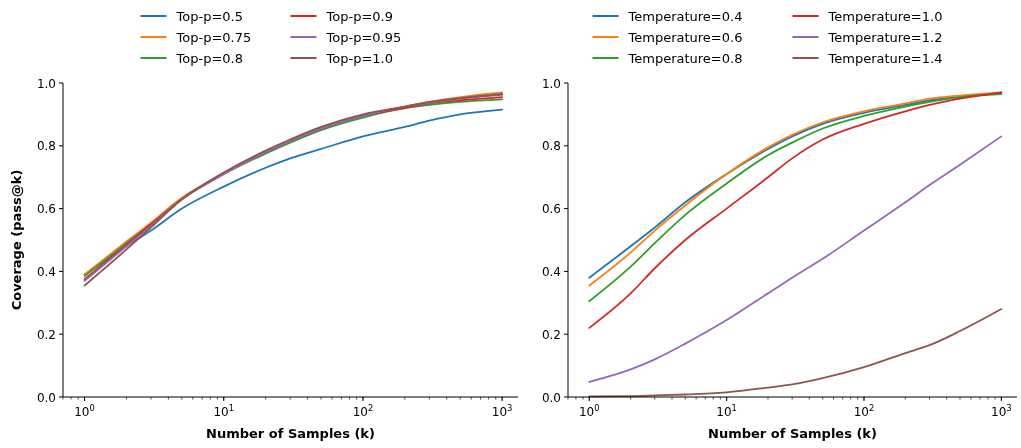 The width and height of the screenshot is (1021, 448). What do you see at coordinates (885, 58) in the screenshot?
I see `legend-label: Temperature=1.4` at bounding box center [885, 58].